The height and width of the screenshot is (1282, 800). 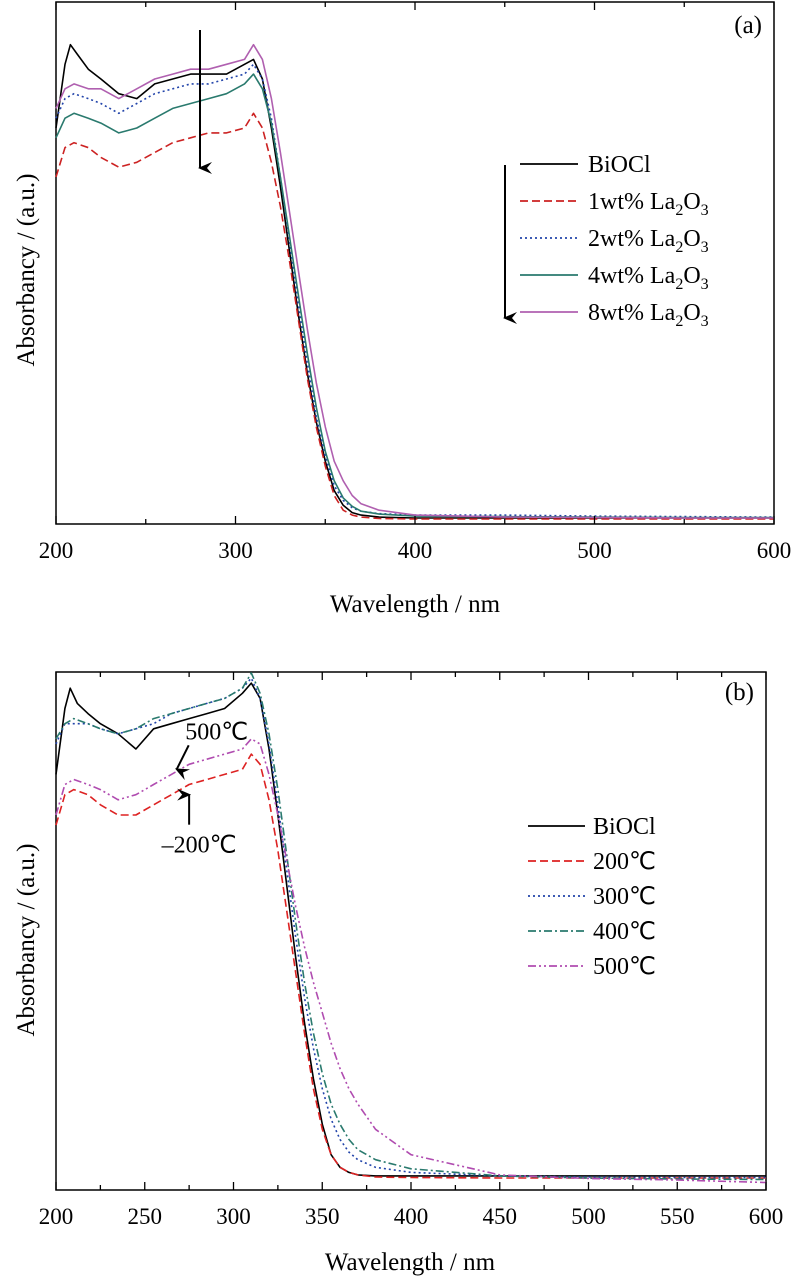 What do you see at coordinates (648, 204) in the screenshot?
I see `legend-label: 1wt% La2O3` at bounding box center [648, 204].